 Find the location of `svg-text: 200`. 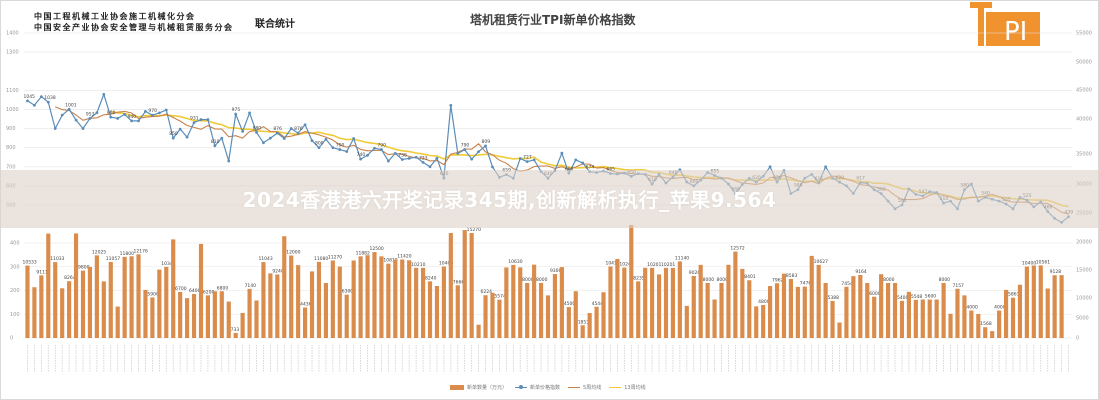

svg-text: 200 is located at coordinates (15, 291).